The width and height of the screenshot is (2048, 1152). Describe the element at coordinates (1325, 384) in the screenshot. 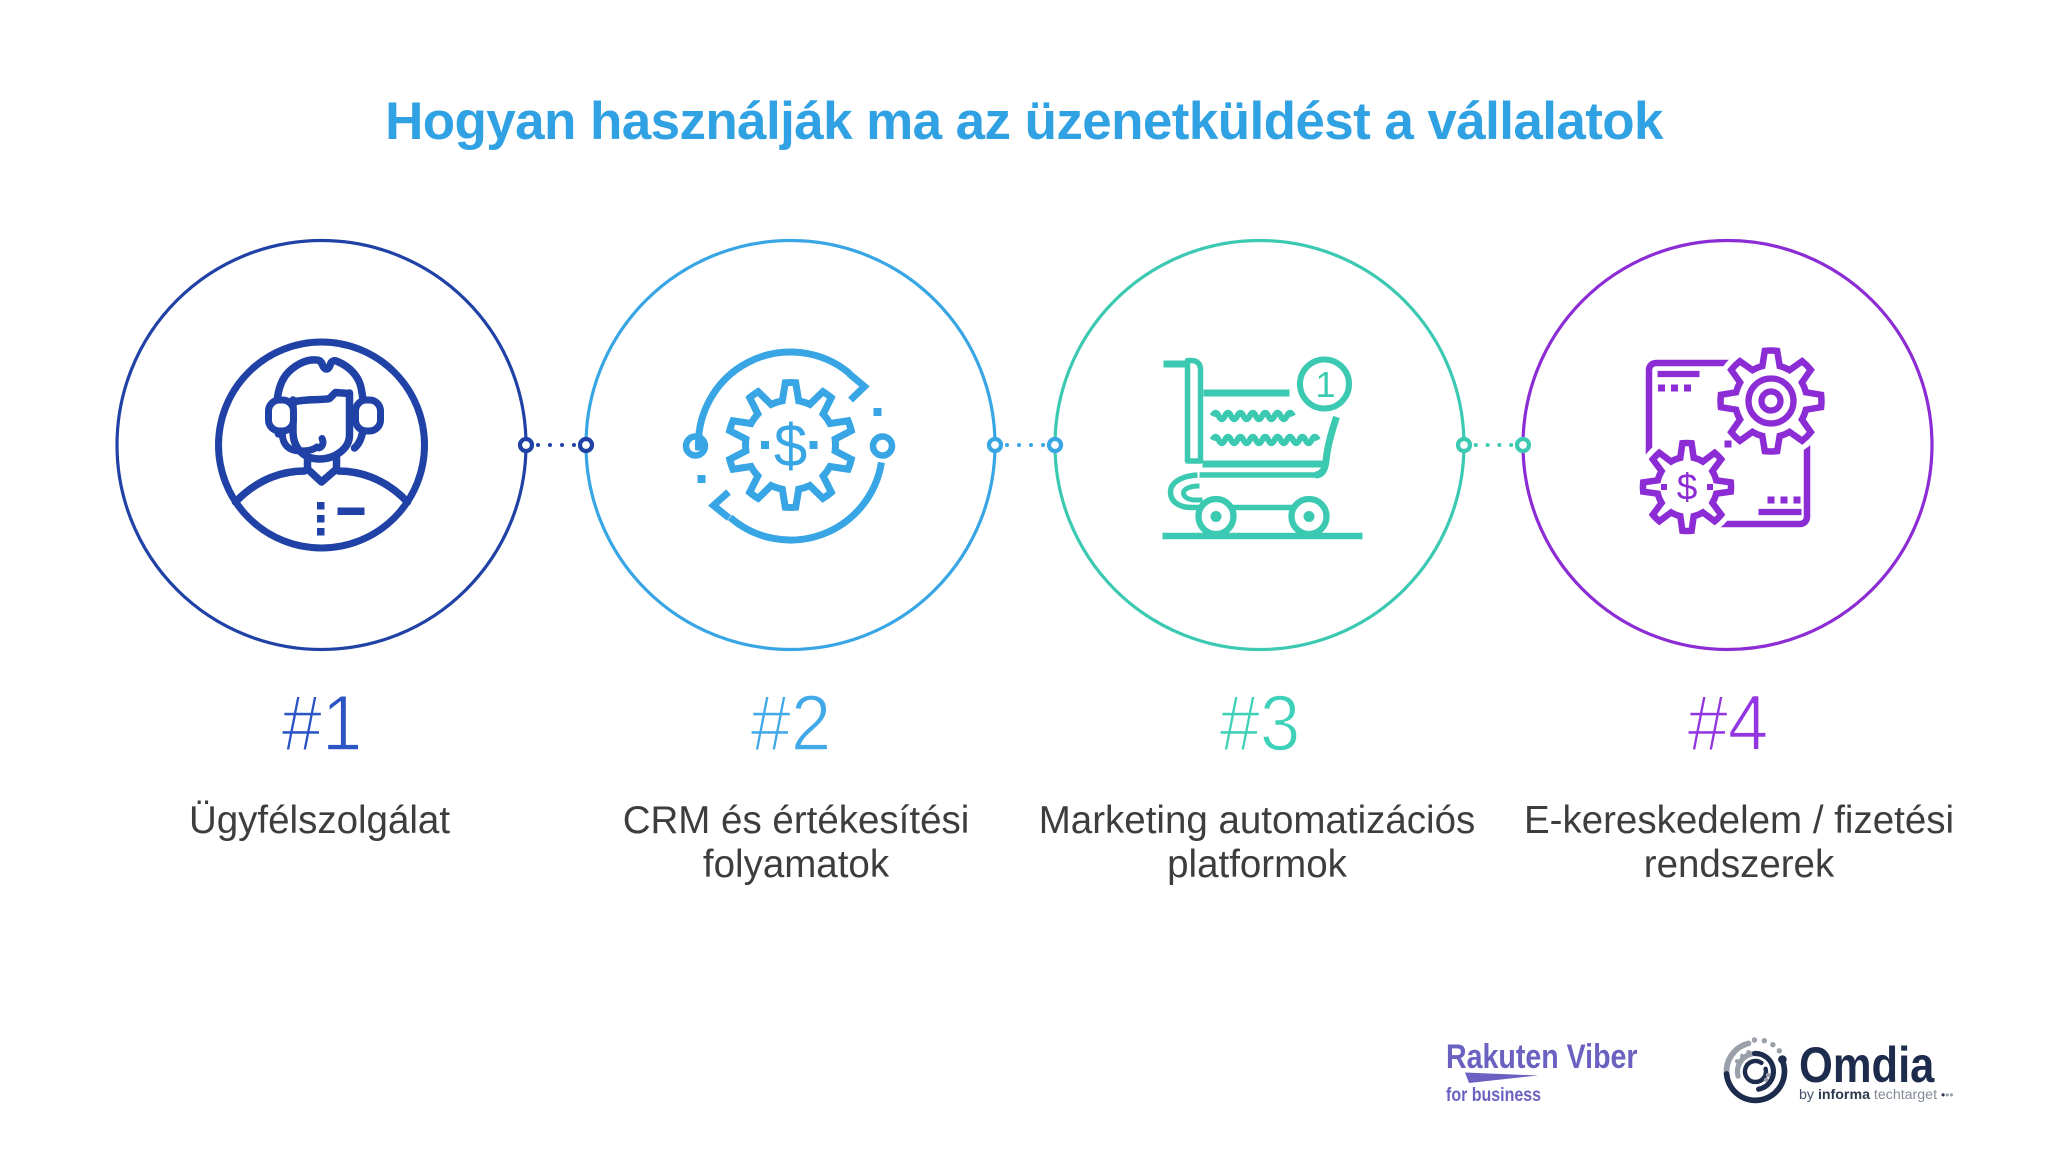

I see `svg-text: 1` at that location.